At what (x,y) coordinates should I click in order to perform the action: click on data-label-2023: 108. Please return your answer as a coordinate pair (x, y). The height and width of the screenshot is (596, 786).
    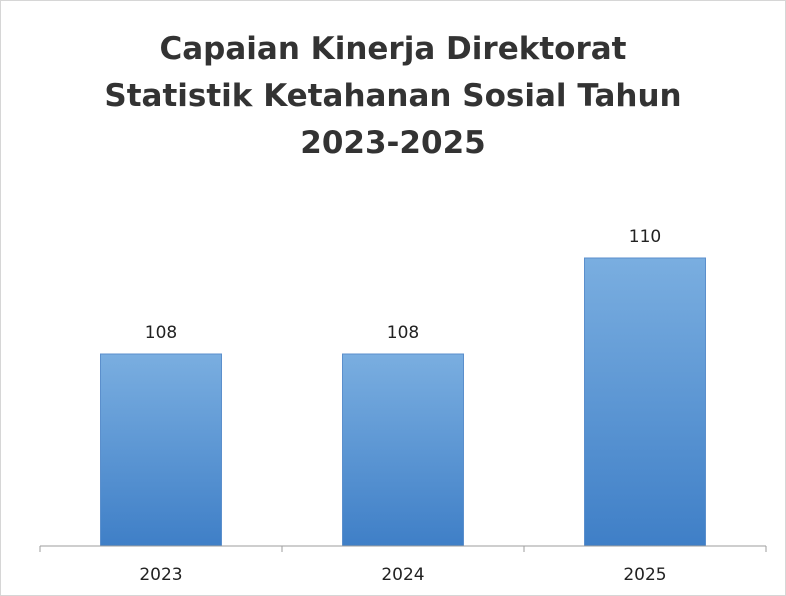
    Looking at the image, I should click on (161, 333).